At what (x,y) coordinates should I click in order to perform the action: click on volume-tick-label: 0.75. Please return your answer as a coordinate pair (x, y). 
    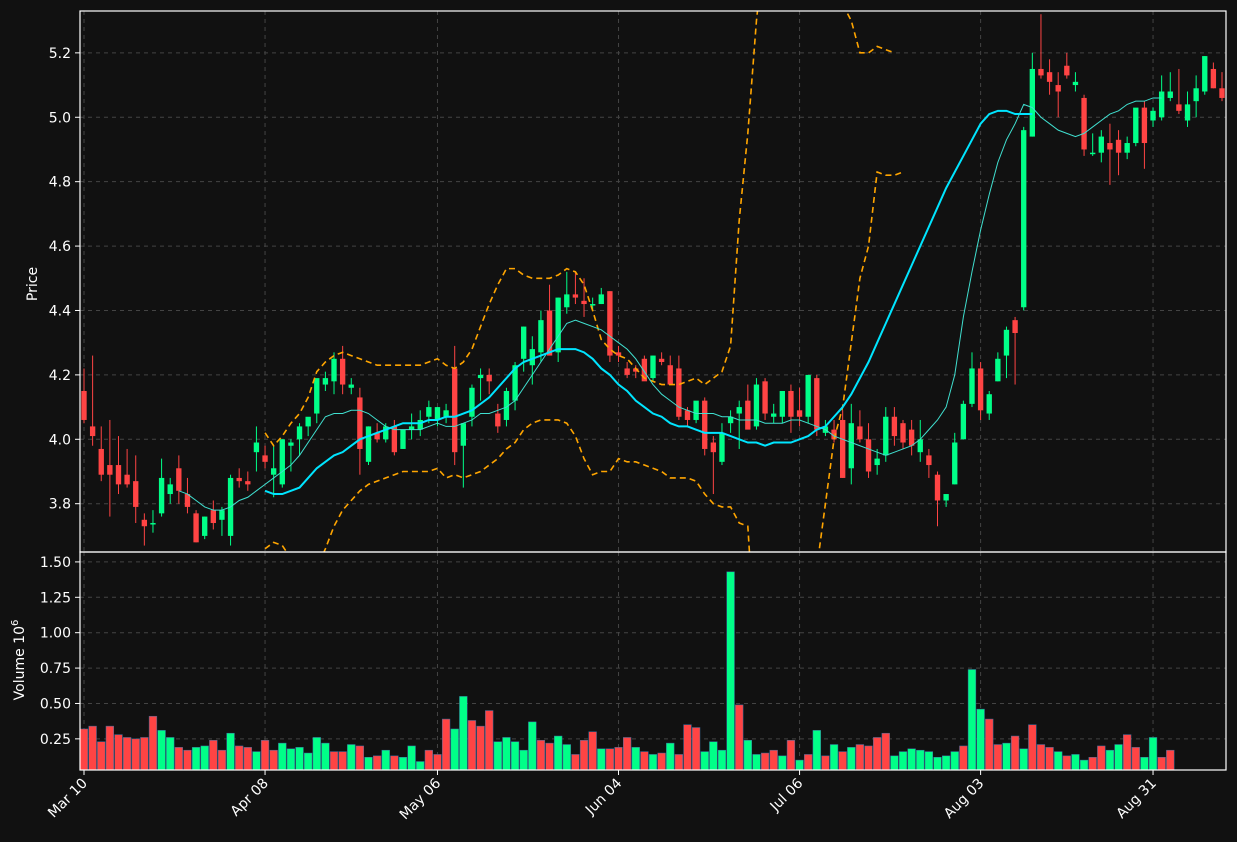
    Looking at the image, I should click on (55, 669).